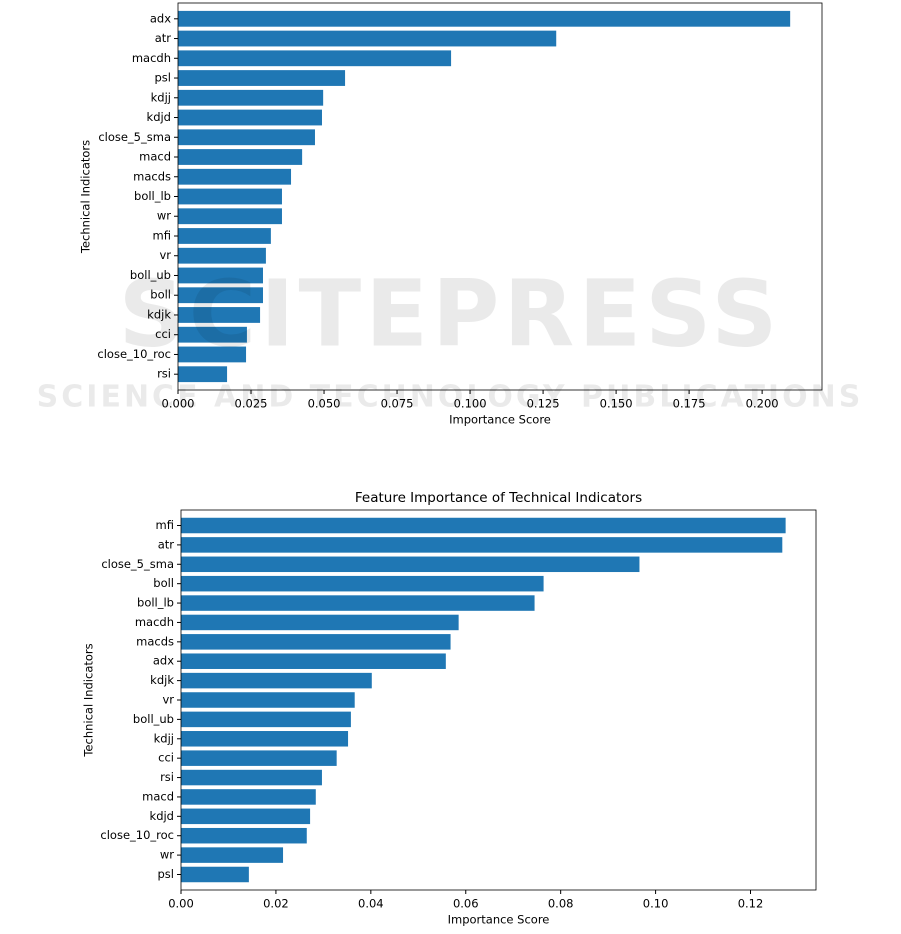 The height and width of the screenshot is (934, 901). What do you see at coordinates (371, 904) in the screenshot?
I see `x-tick-label: 0.04` at bounding box center [371, 904].